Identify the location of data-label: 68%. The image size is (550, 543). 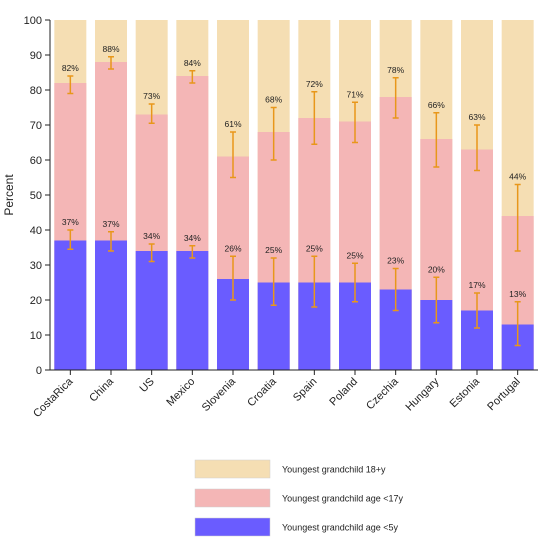
(273, 100).